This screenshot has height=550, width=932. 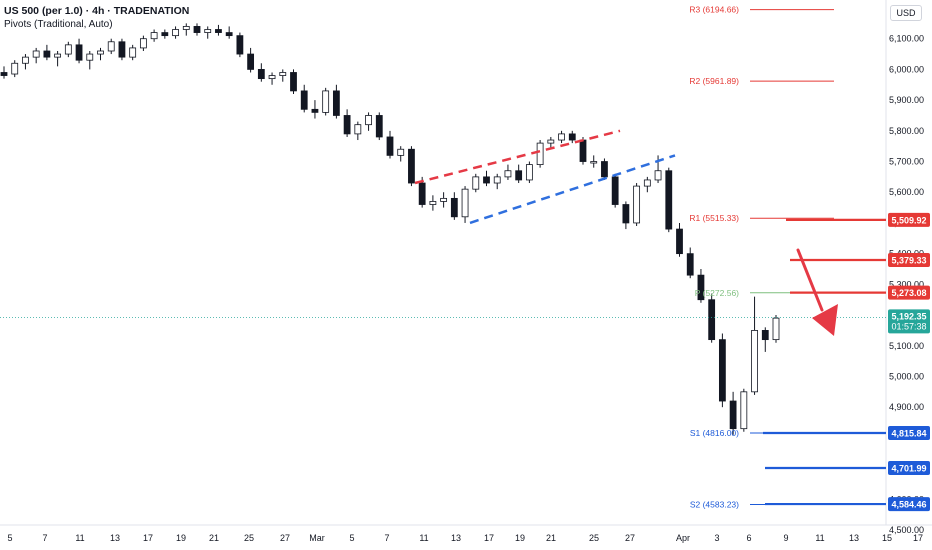 What do you see at coordinates (97, 11) in the screenshot?
I see `symbol-title: US 500 (per 1.0) · 4h · TRADENATION` at bounding box center [97, 11].